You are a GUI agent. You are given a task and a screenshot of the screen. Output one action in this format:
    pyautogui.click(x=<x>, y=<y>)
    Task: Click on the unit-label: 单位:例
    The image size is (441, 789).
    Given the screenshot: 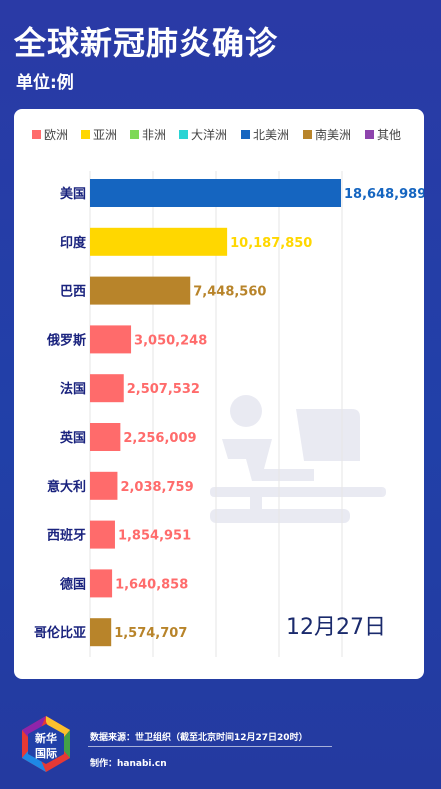 What is the action you would take?
    pyautogui.click(x=45, y=83)
    